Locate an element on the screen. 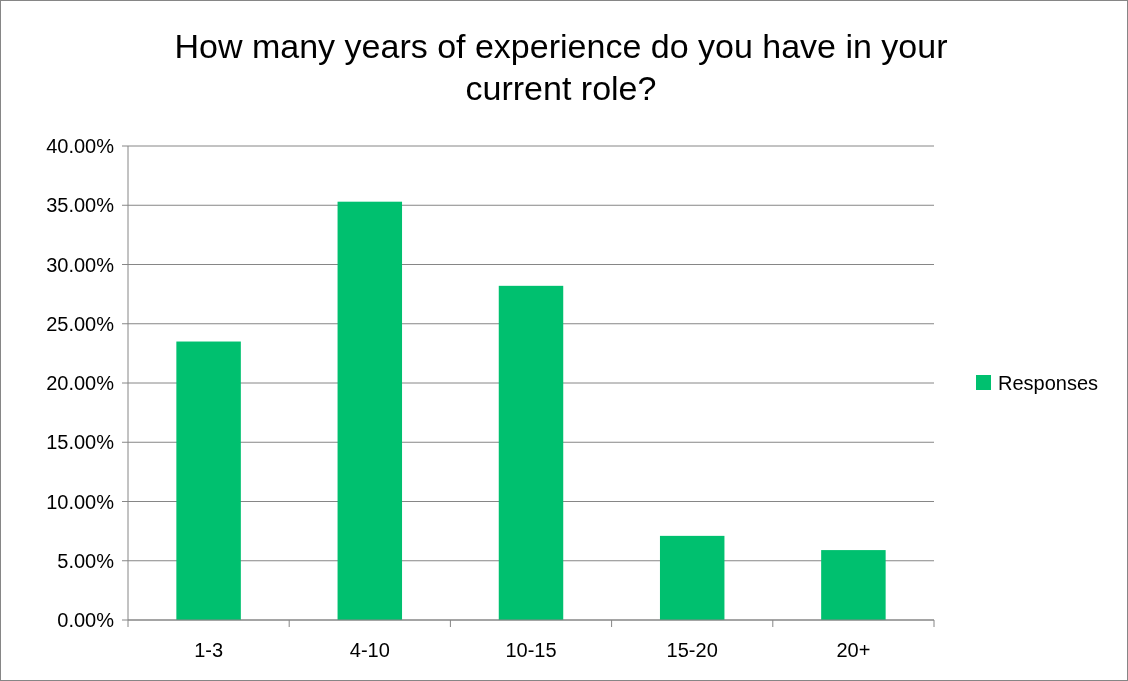 This screenshot has width=1128, height=681. x-tick-label: 1-3 is located at coordinates (209, 650).